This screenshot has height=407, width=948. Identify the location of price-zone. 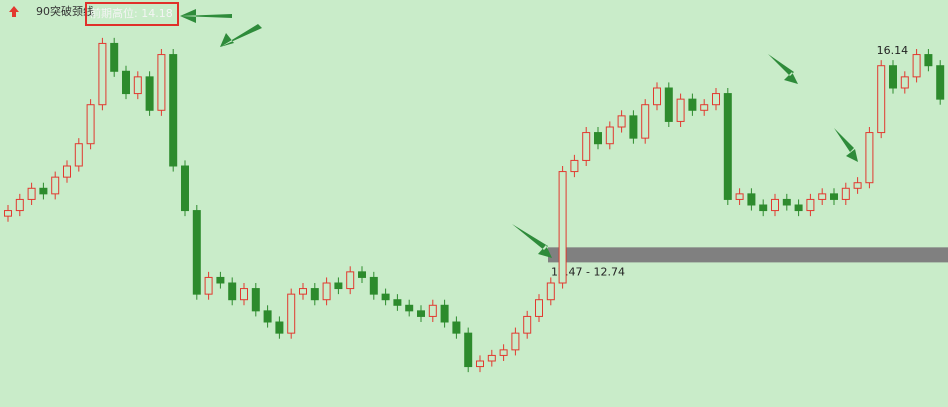
(748, 255).